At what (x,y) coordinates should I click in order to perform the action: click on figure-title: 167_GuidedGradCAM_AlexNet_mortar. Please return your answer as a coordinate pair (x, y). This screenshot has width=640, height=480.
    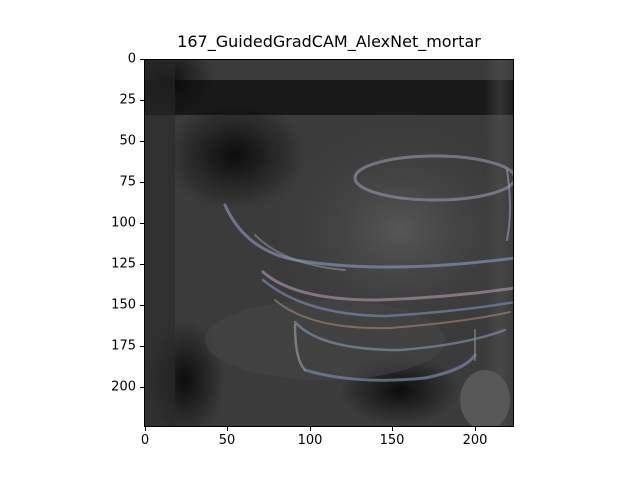
    Looking at the image, I should click on (329, 41).